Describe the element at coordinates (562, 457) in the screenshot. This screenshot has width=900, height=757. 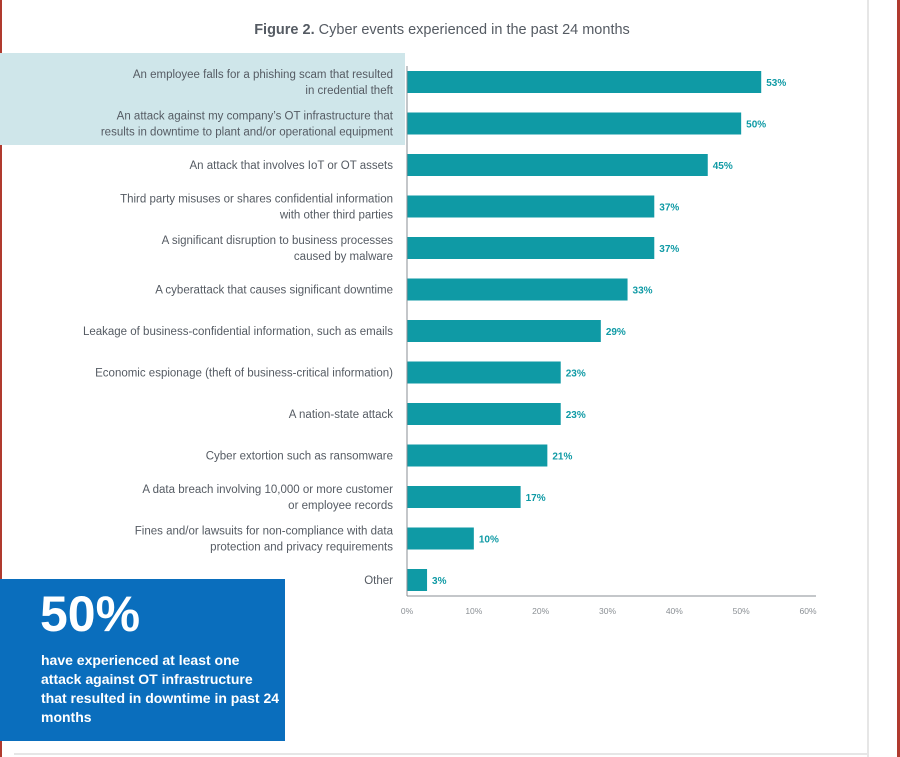
I see `data-label: 21%` at that location.